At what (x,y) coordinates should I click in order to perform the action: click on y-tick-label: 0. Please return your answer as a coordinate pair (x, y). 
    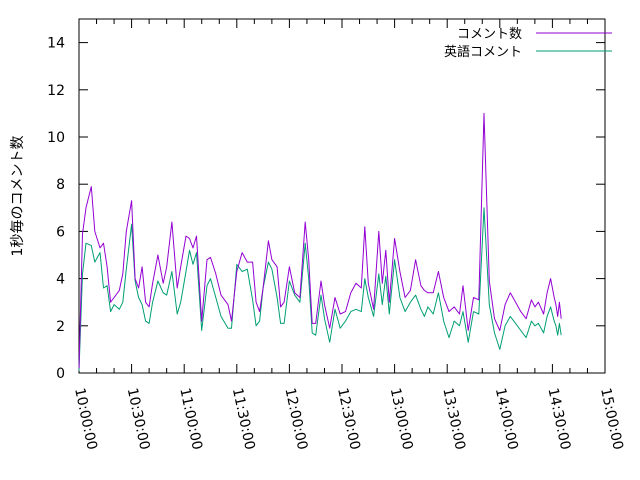
    Looking at the image, I should click on (60, 374).